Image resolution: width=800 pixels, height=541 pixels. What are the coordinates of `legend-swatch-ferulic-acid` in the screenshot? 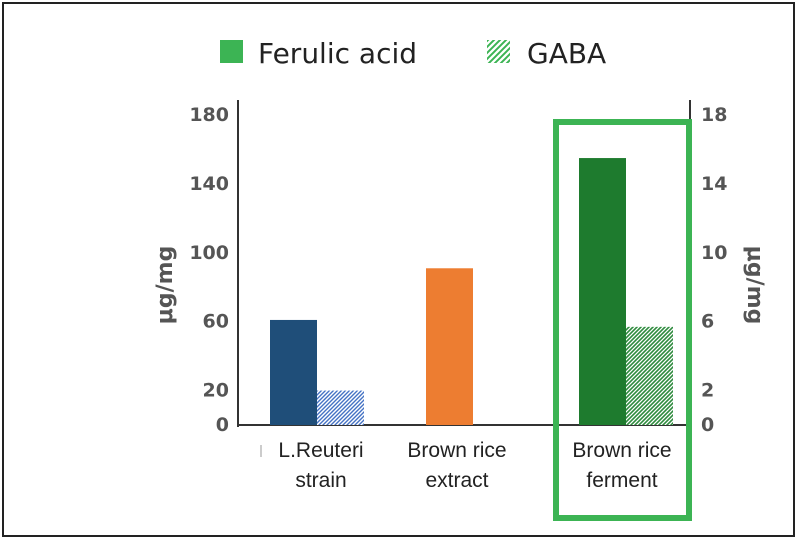 It's located at (231, 51).